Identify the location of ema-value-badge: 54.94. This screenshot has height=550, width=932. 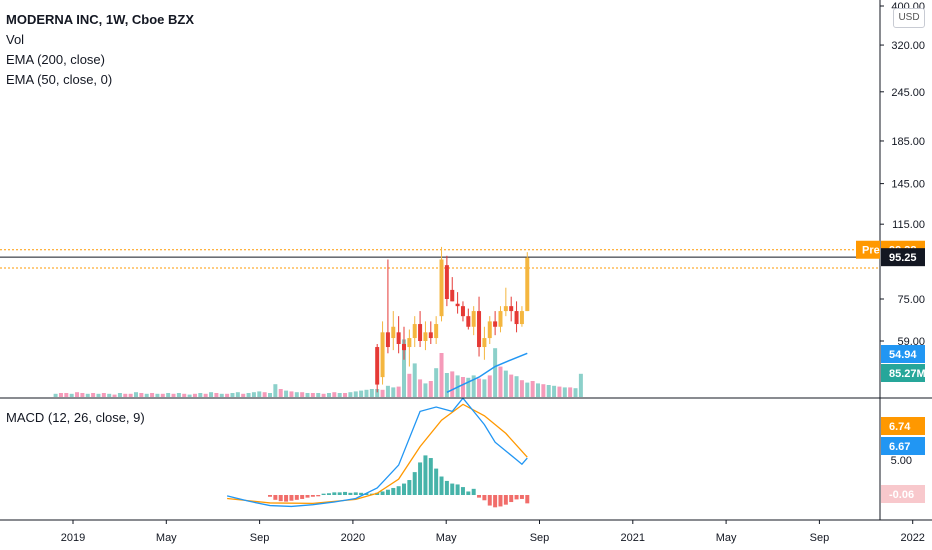
(903, 355).